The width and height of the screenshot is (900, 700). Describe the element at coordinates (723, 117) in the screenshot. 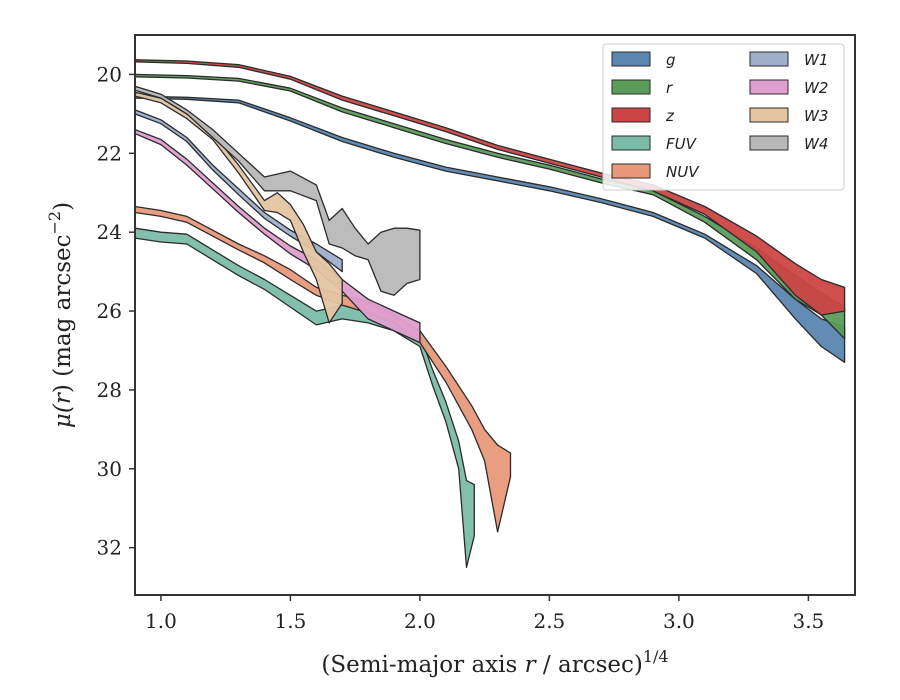

I see `legend: grz FUV NUV W1 W2 W3 W4` at that location.